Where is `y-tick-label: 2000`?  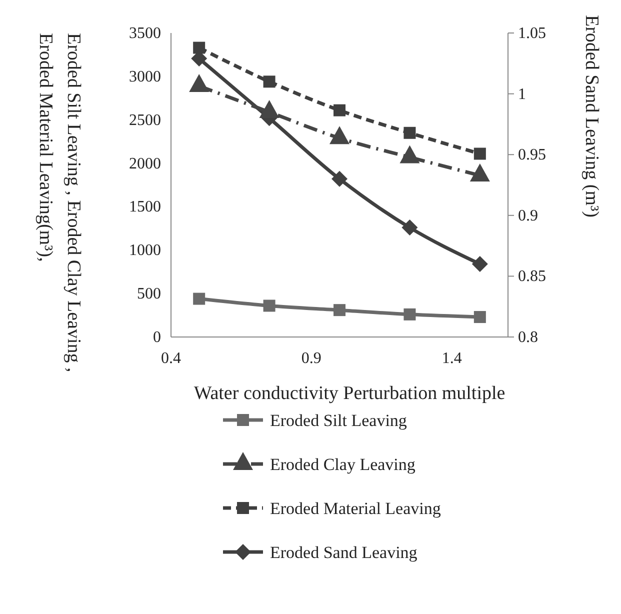
y-tick-label: 2000 is located at coordinates (145, 163).